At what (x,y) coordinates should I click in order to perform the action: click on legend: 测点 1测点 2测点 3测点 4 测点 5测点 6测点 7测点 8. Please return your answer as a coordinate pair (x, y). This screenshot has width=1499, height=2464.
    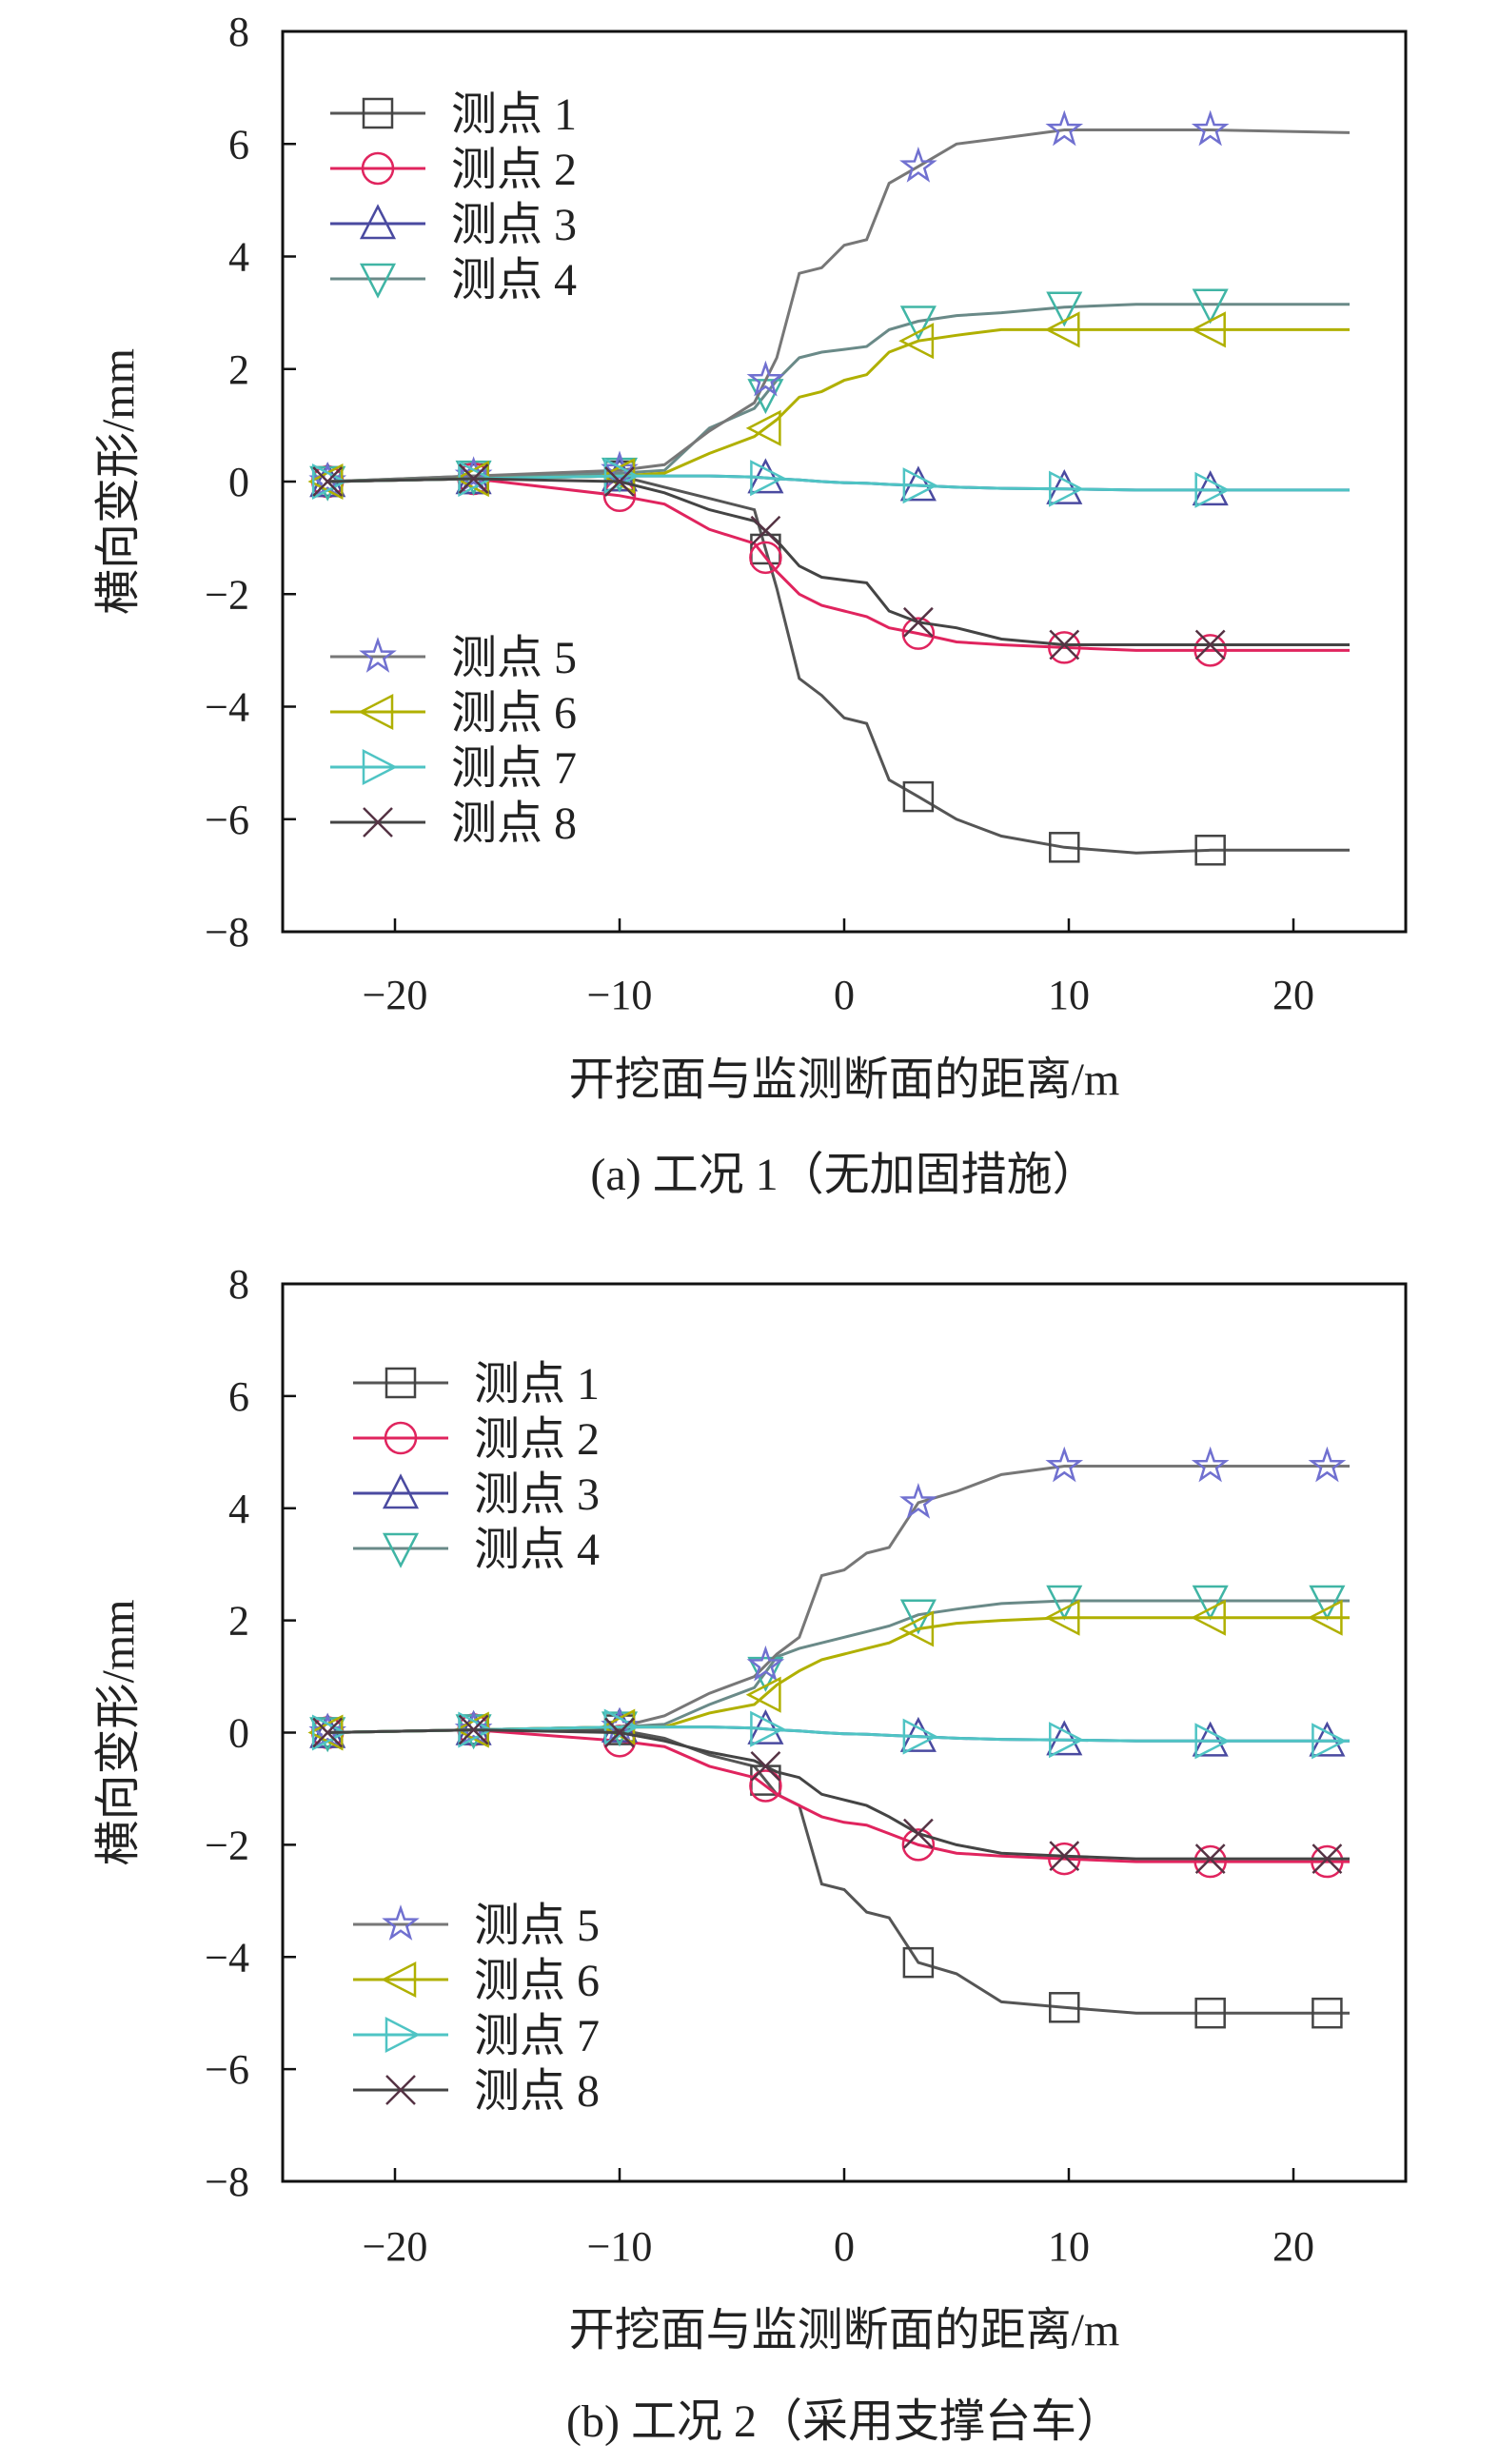
    Looking at the image, I should click on (476, 1738).